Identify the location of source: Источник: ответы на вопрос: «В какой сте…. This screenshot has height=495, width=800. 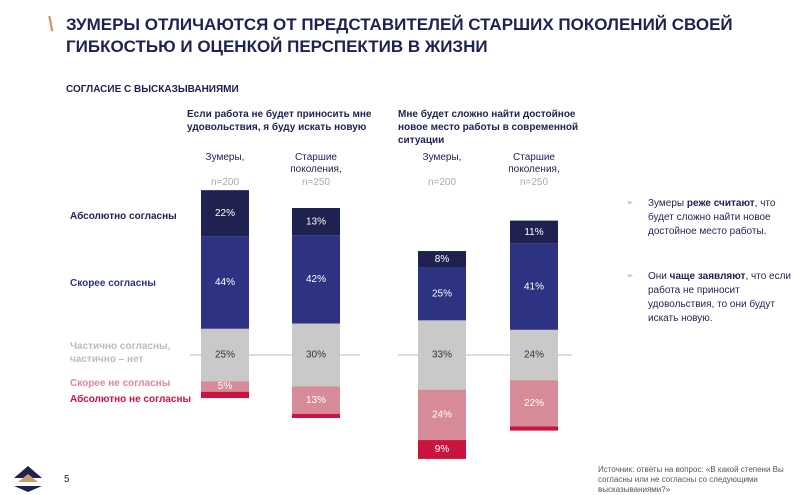
(691, 479).